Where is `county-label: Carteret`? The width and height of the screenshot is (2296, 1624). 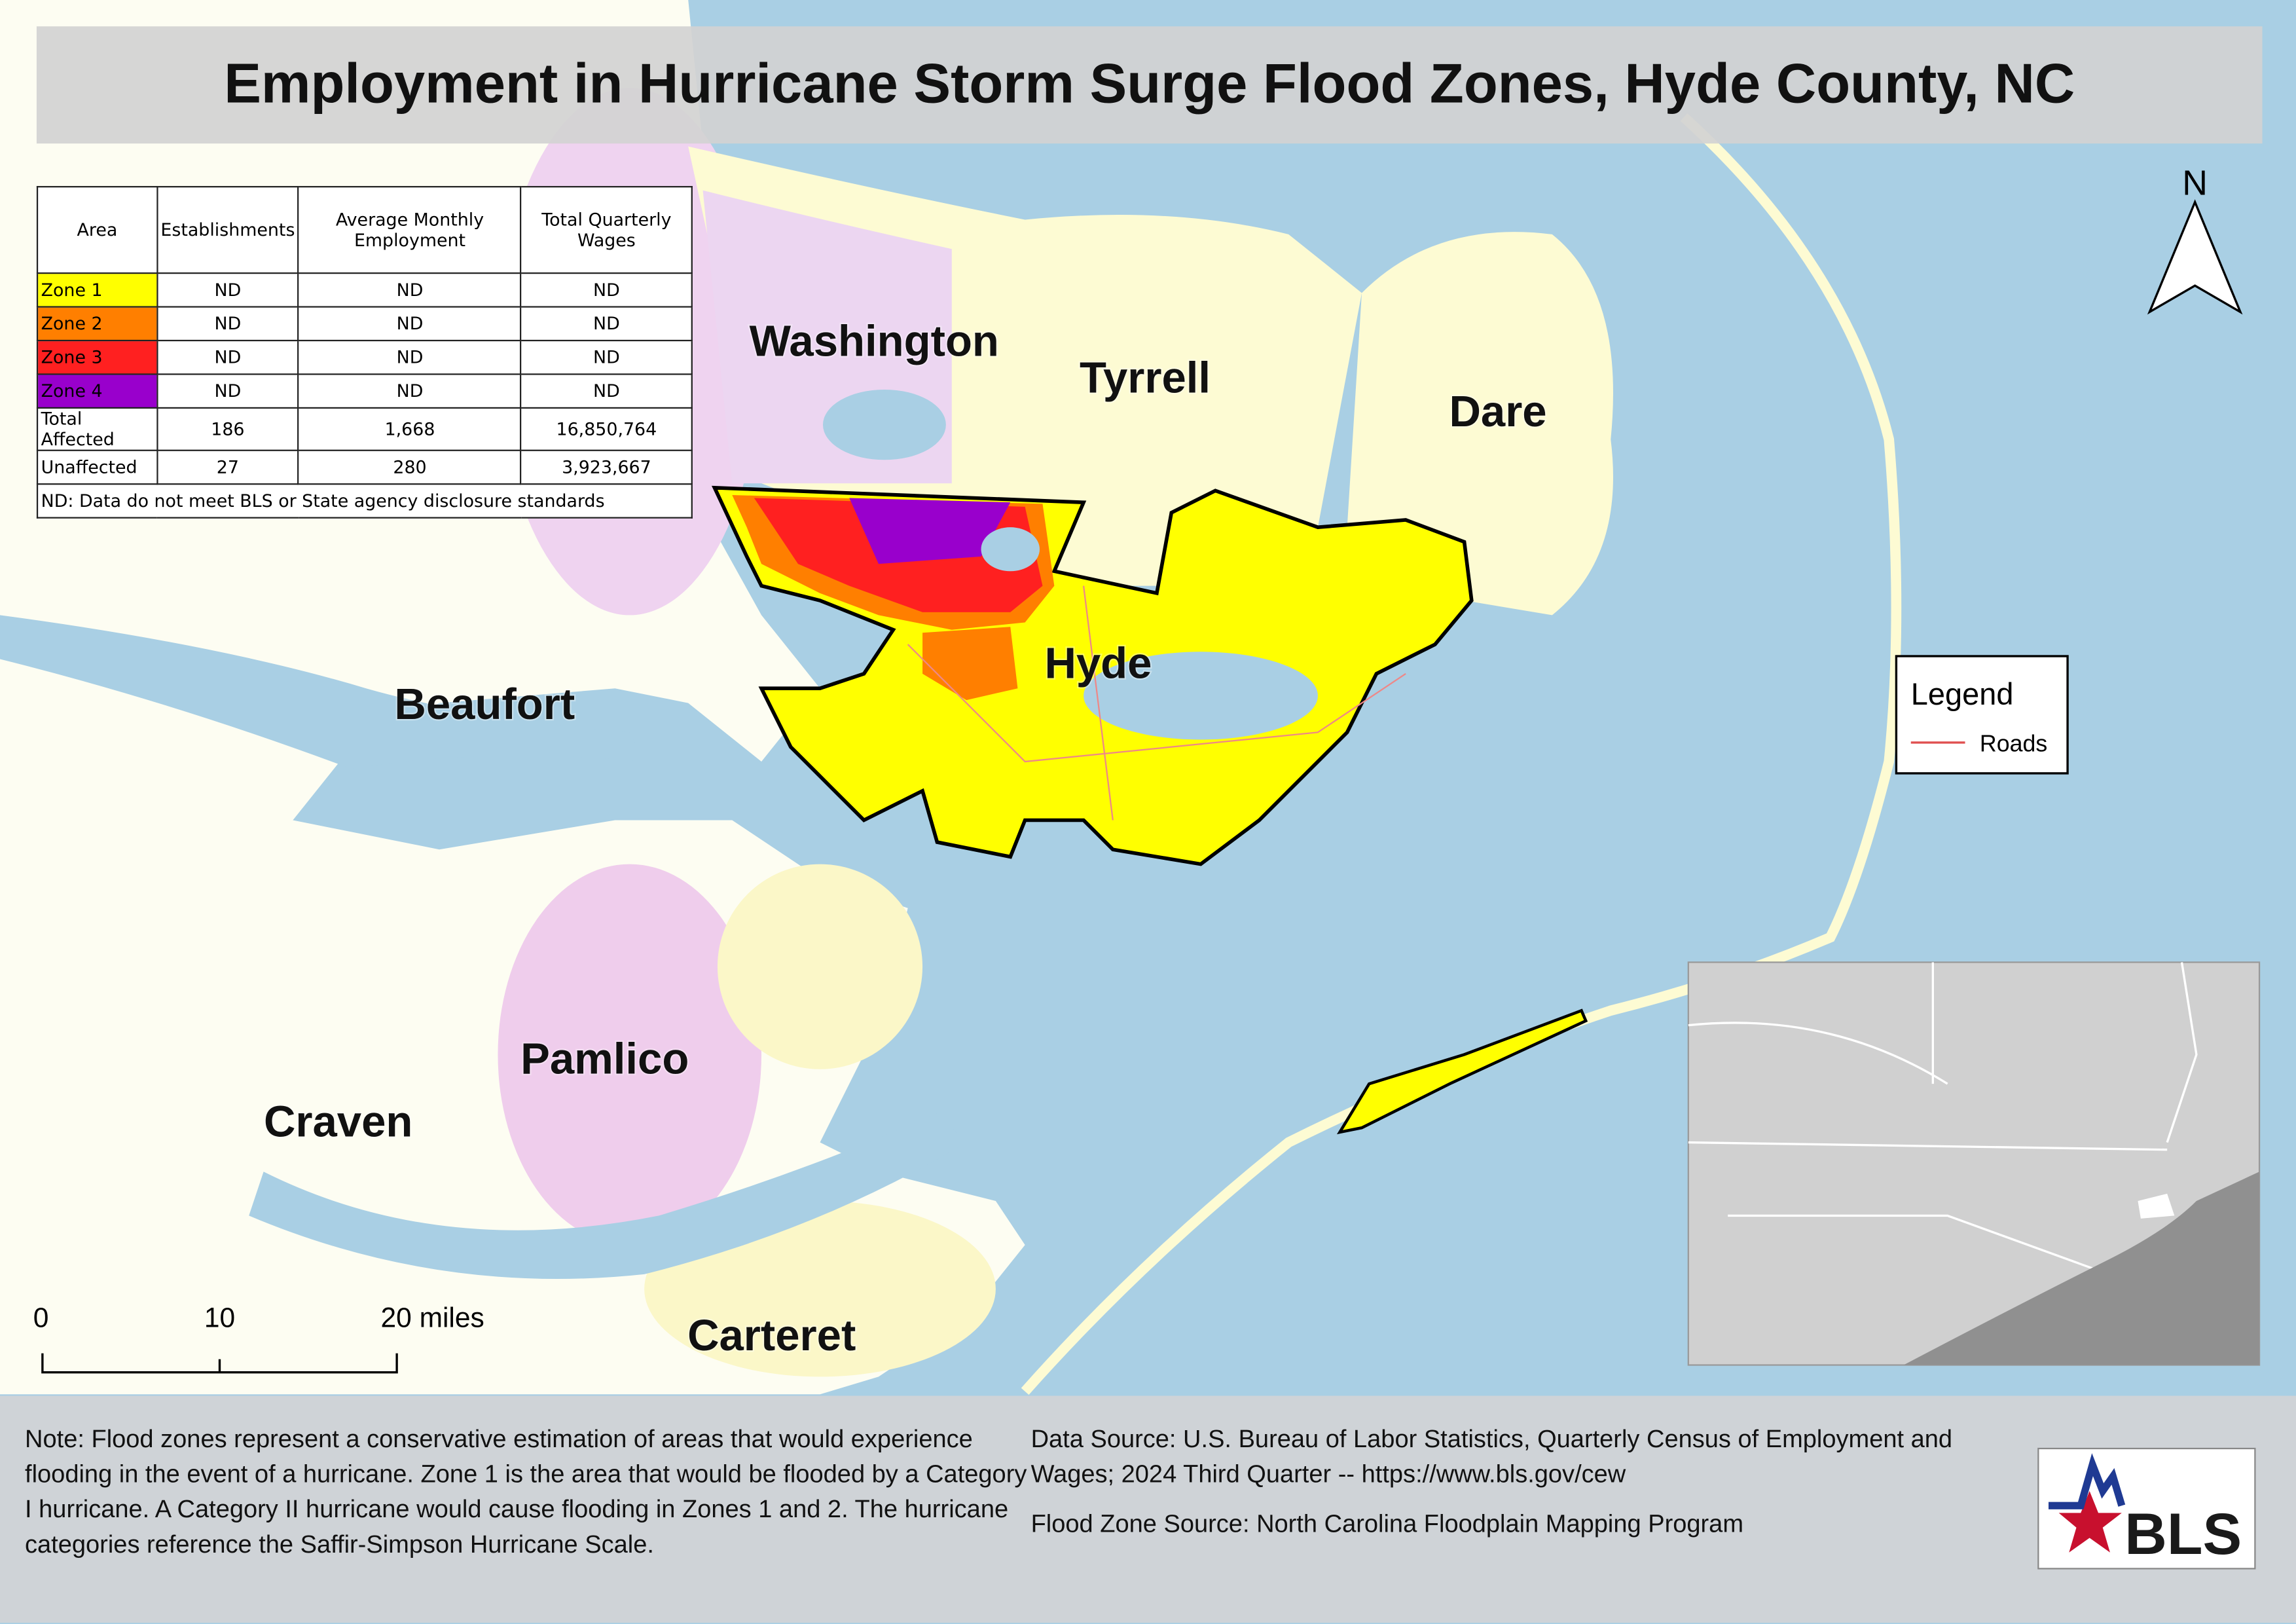 county-label: Carteret is located at coordinates (771, 1335).